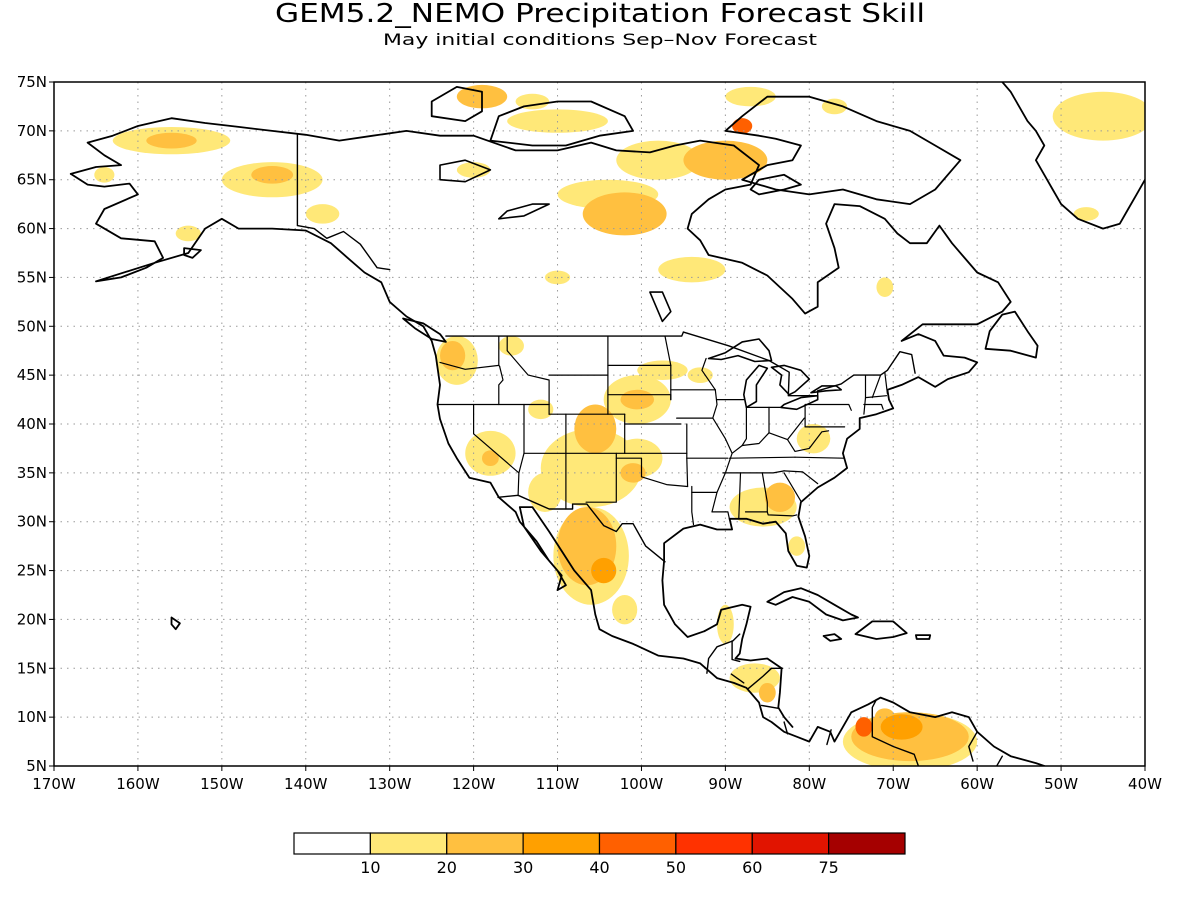 This screenshot has height=900, width=1200. Describe the element at coordinates (32, 180) in the screenshot. I see `lat-tick-label: 65N` at that location.